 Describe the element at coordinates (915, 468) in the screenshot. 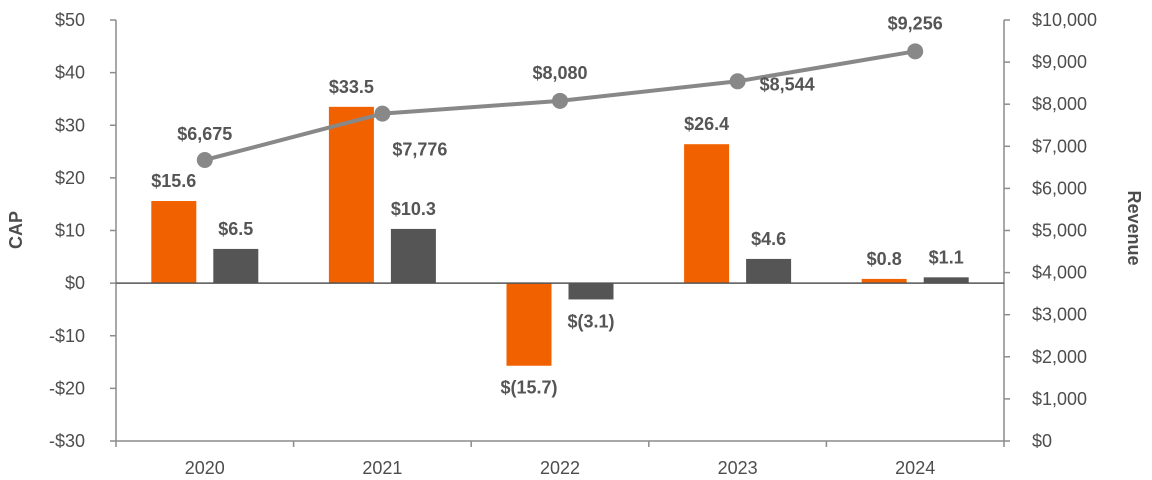

I see `x-tick-label: 2024` at that location.